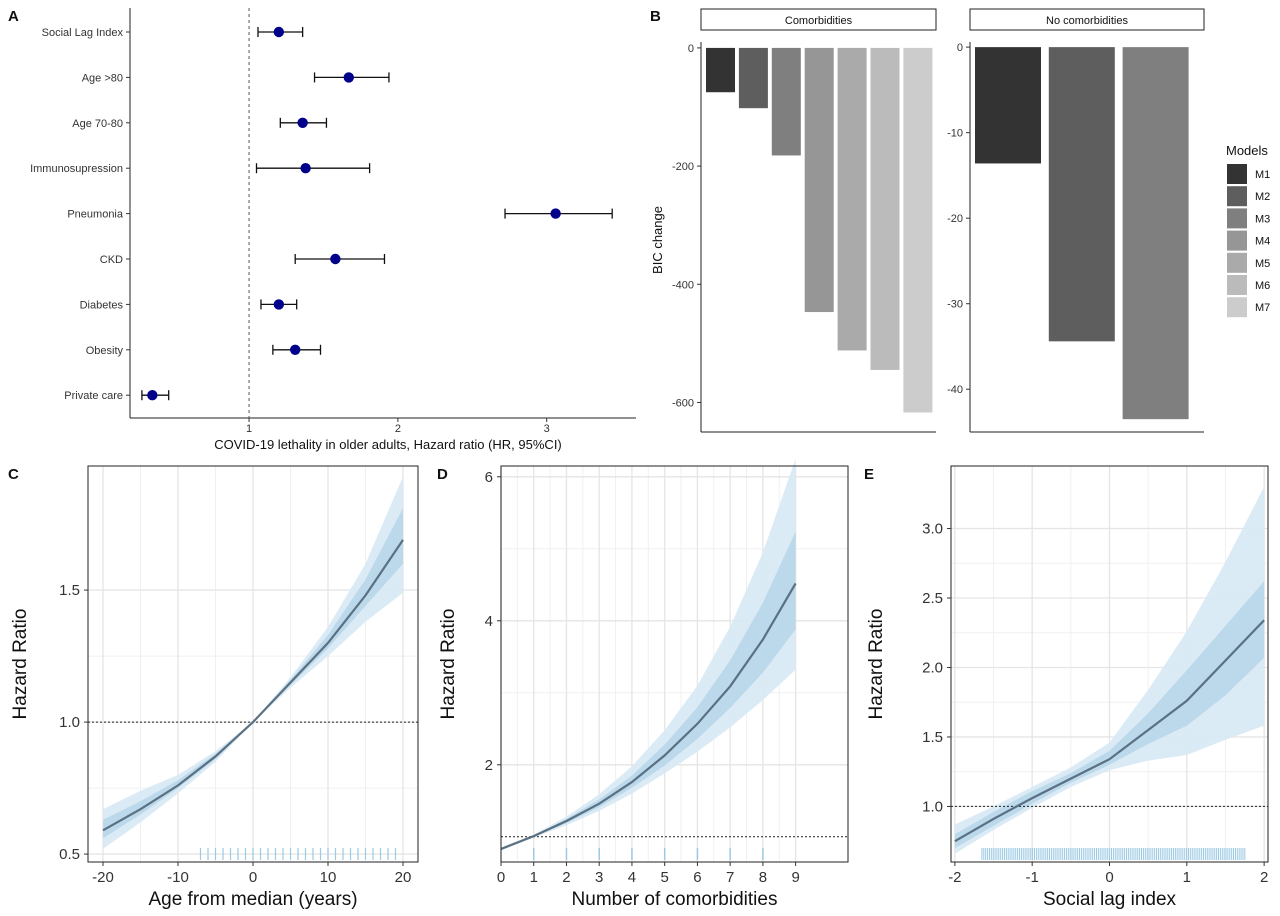 This screenshot has width=1280, height=916. What do you see at coordinates (1110, 899) in the screenshot?
I see `x-axis-title: Social lag index` at bounding box center [1110, 899].